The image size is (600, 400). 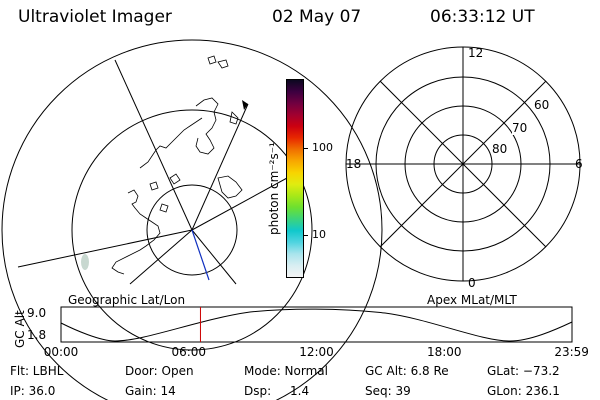 I want to click on geographic-panel-label: Geographic Lat/Lon, so click(x=127, y=300).